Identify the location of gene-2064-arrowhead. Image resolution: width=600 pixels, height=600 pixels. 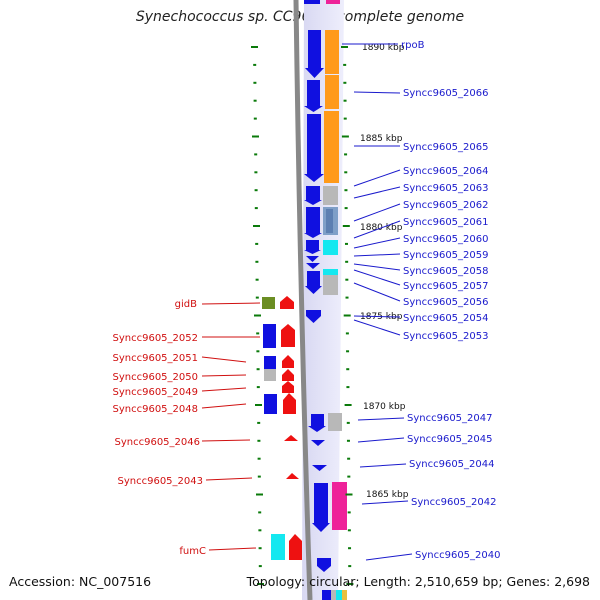
(313, 202).